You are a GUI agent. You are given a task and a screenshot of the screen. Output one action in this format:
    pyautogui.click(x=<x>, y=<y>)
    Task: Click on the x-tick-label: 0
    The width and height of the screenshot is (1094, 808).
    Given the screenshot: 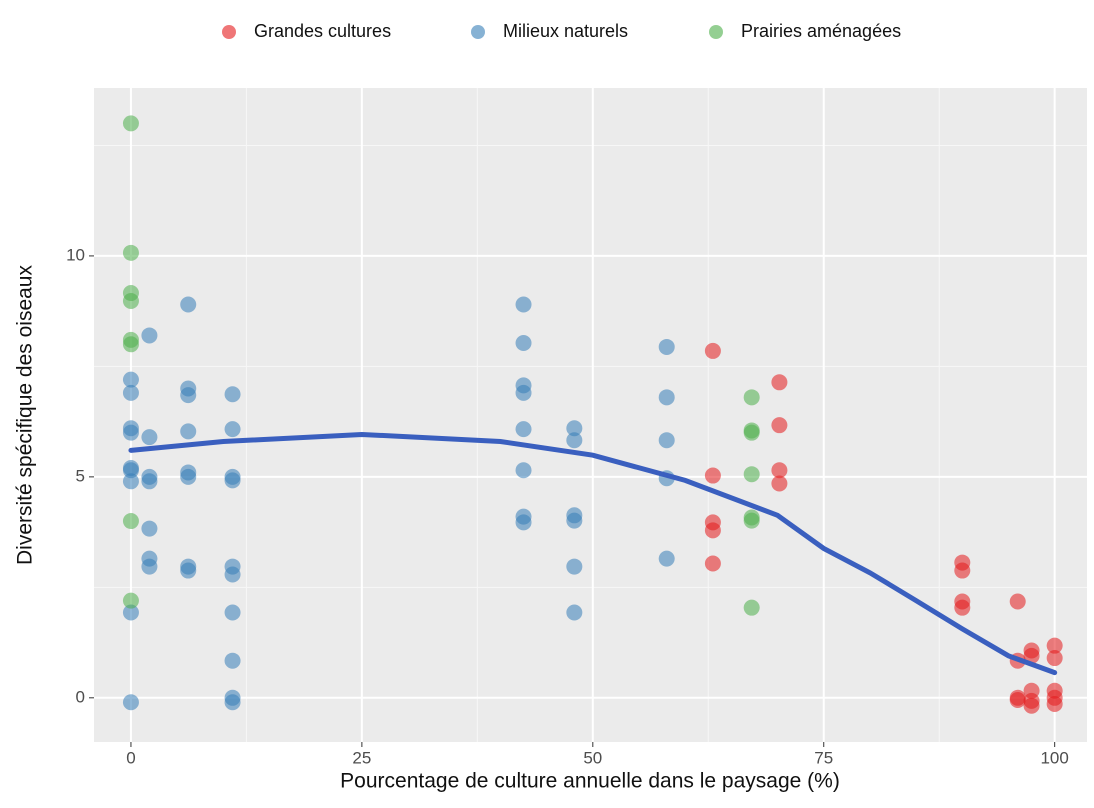 What is the action you would take?
    pyautogui.click(x=130, y=757)
    